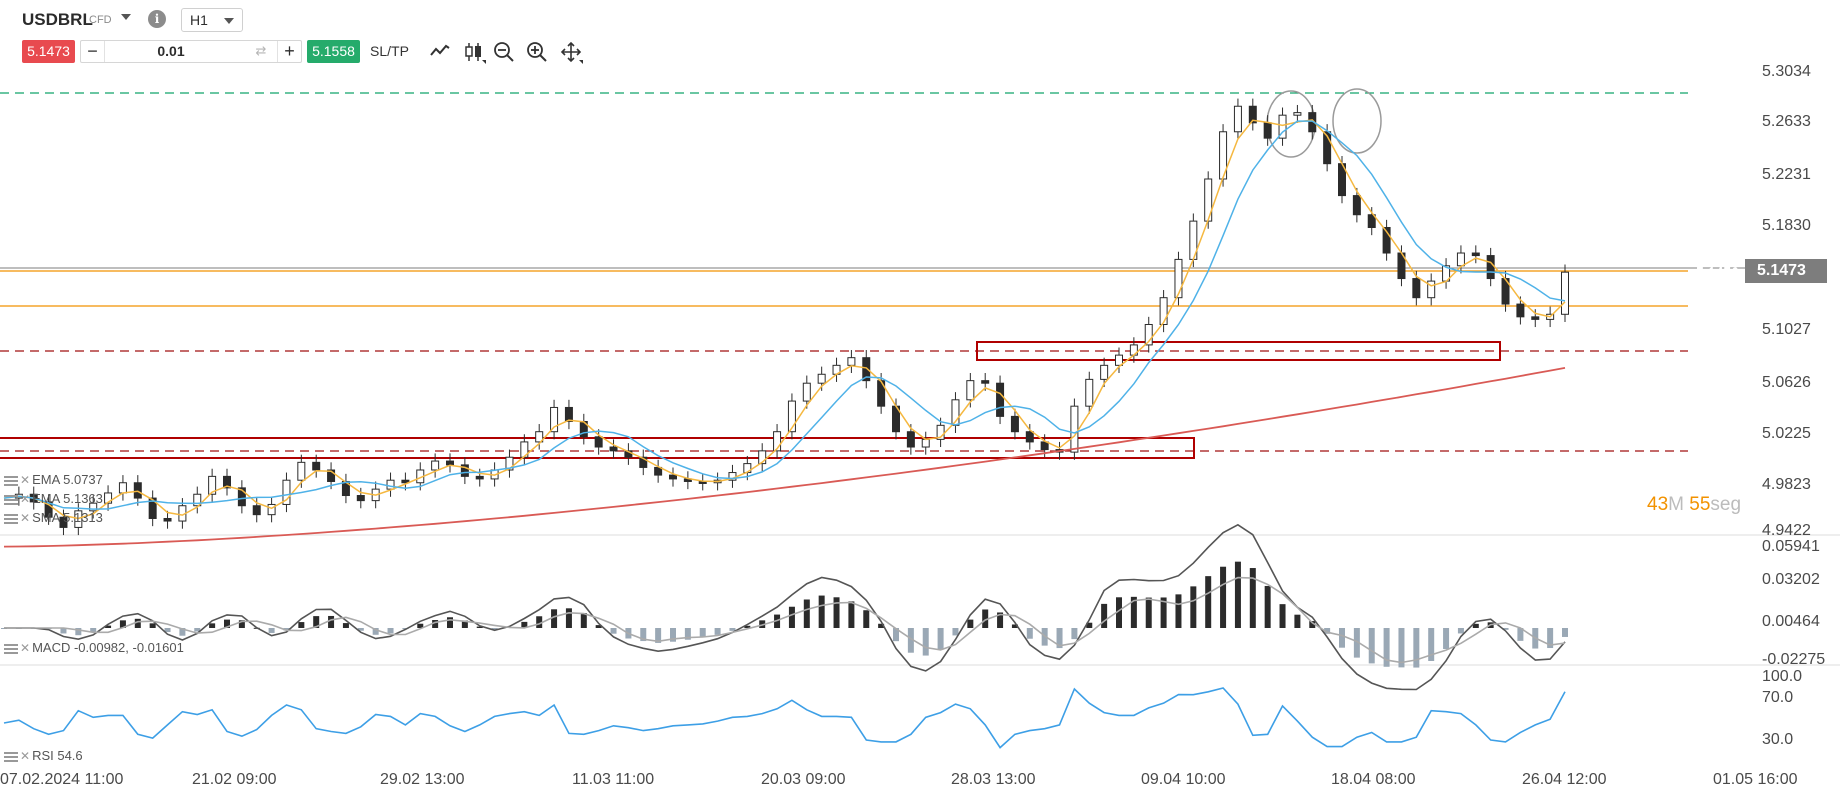 Image resolution: width=1840 pixels, height=792 pixels. Describe the element at coordinates (333, 51) in the screenshot. I see `buy-button: 5.1558` at that location.